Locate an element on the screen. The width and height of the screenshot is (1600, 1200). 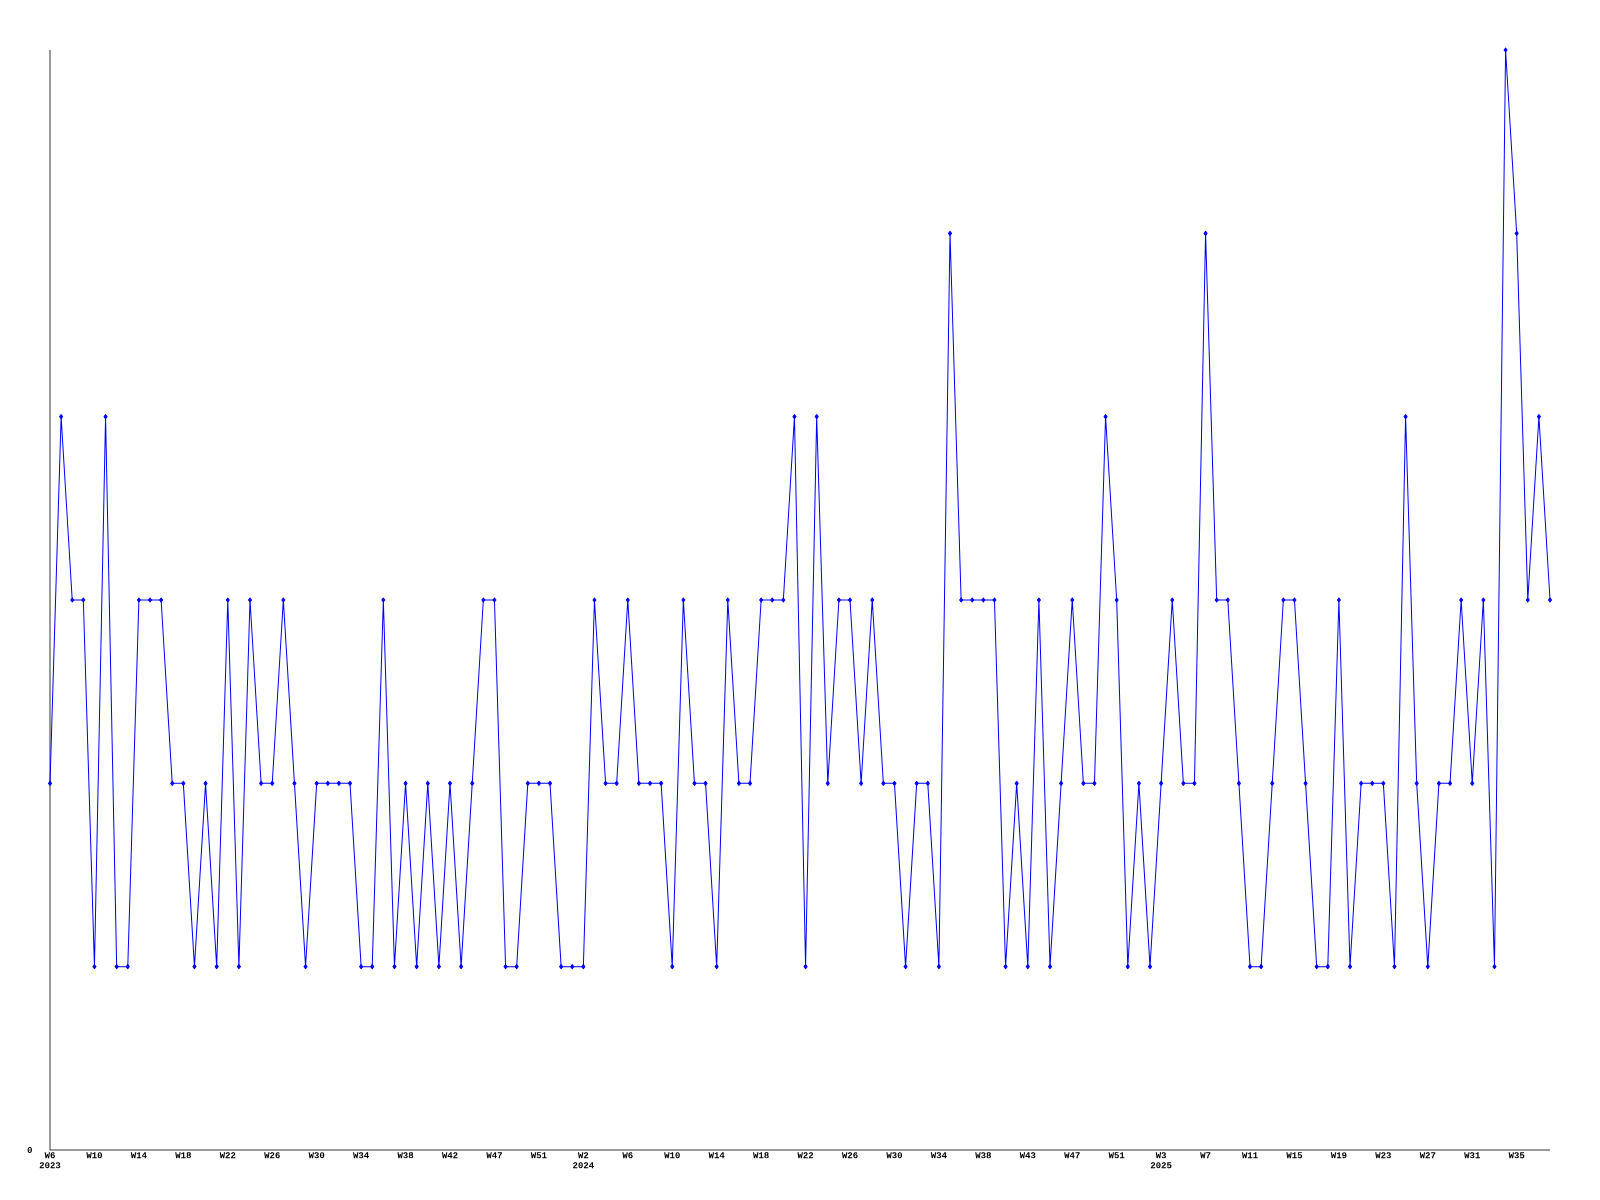
x-tick-label: W43 is located at coordinates (1027, 1155).